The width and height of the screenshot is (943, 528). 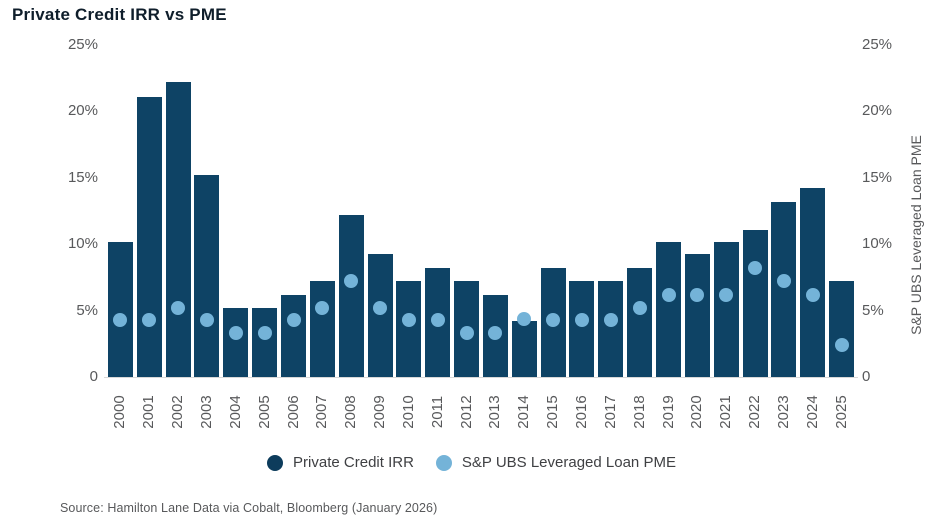 What do you see at coordinates (322, 329) in the screenshot?
I see `bar-2007` at bounding box center [322, 329].